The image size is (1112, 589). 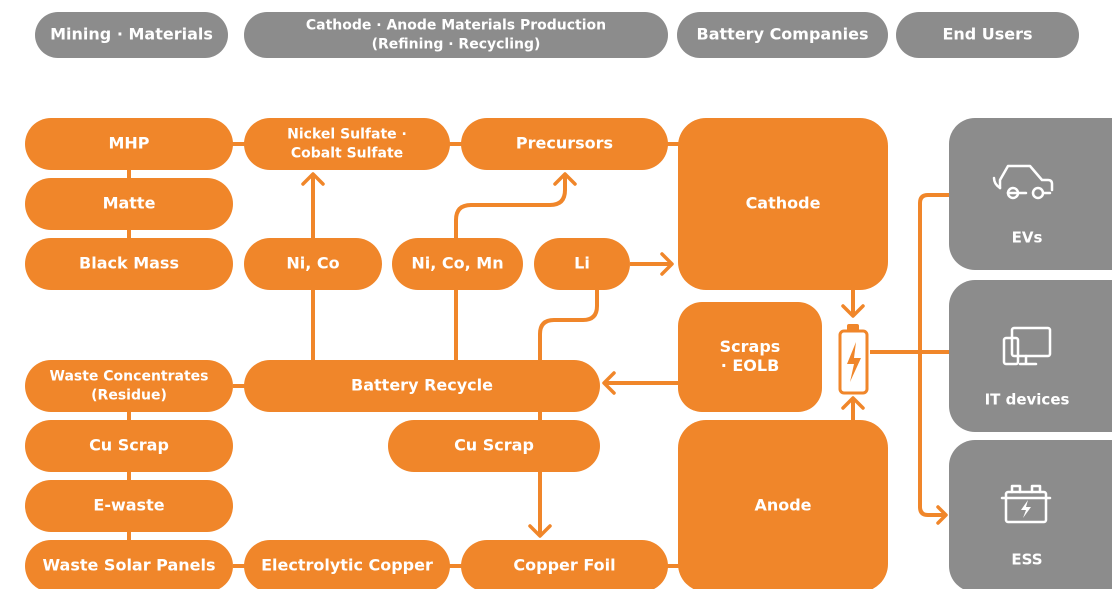 I want to click on box-label: Scraps, so click(x=750, y=346).